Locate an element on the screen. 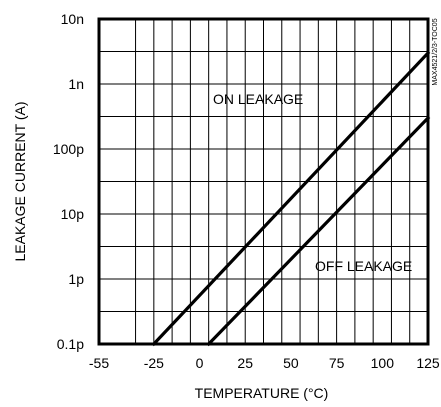 This screenshot has height=407, width=441. x-axis-title: TEMPERATURE (°C) is located at coordinates (262, 393).